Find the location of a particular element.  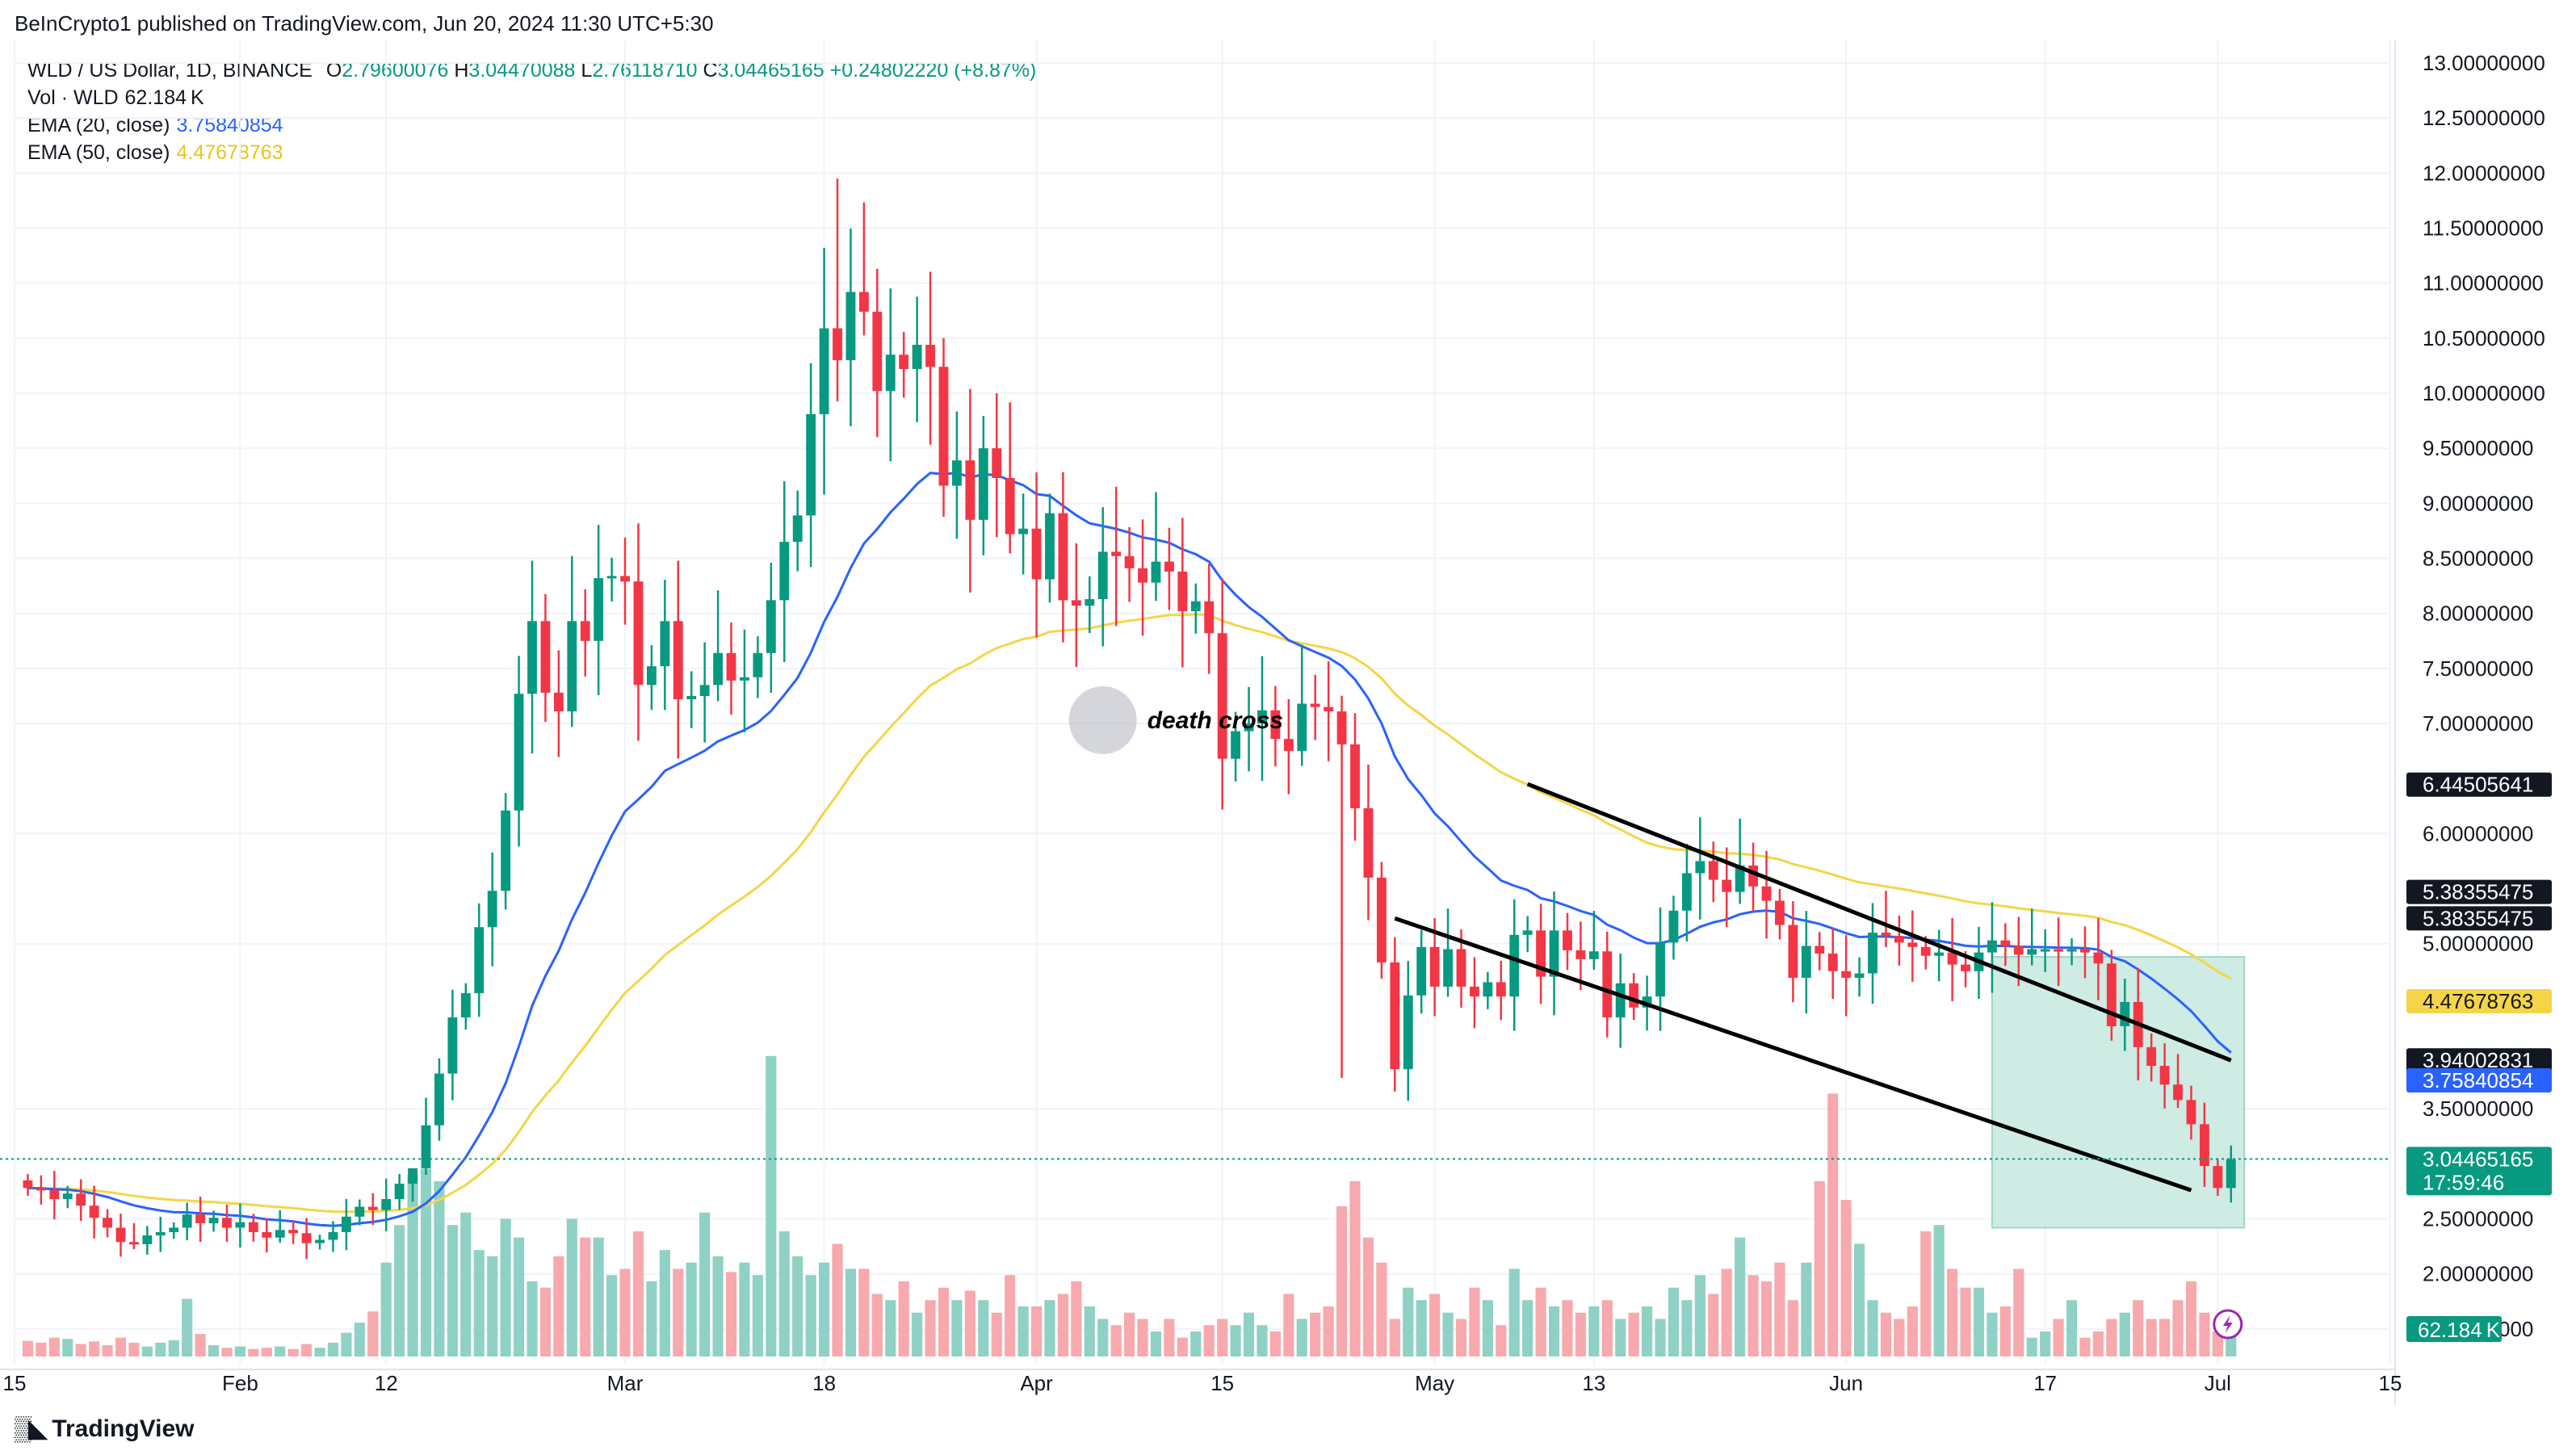

legend-ema50-row: EMA (50, close) 4.47678763 is located at coordinates (531, 152).